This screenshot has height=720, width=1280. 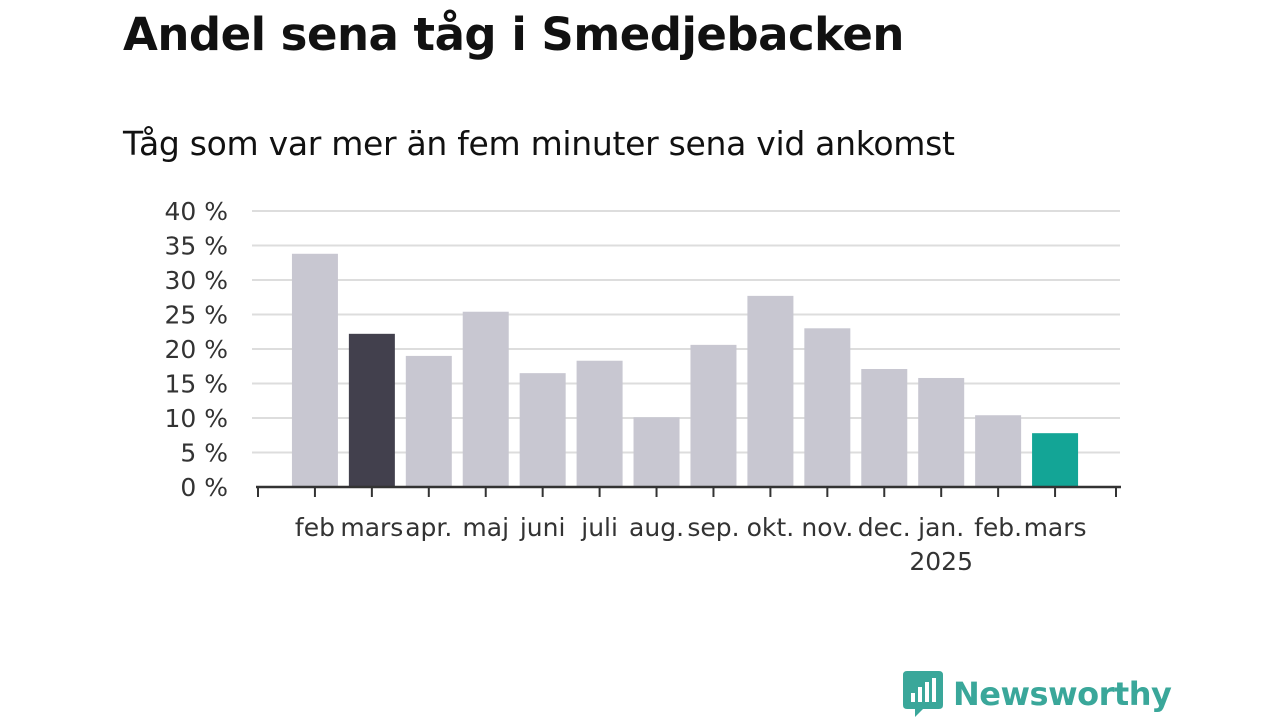 What do you see at coordinates (428, 527) in the screenshot?
I see `x-tick-label: apr.` at bounding box center [428, 527].